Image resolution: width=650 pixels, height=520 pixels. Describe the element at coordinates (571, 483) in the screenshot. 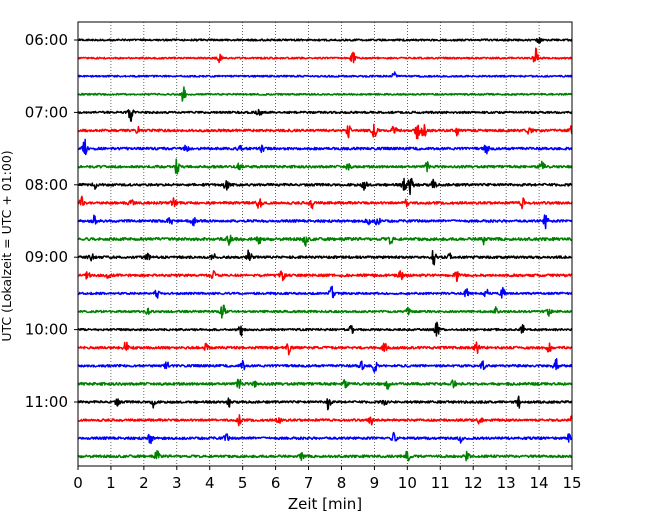

I see `x-tick-label: 15` at that location.